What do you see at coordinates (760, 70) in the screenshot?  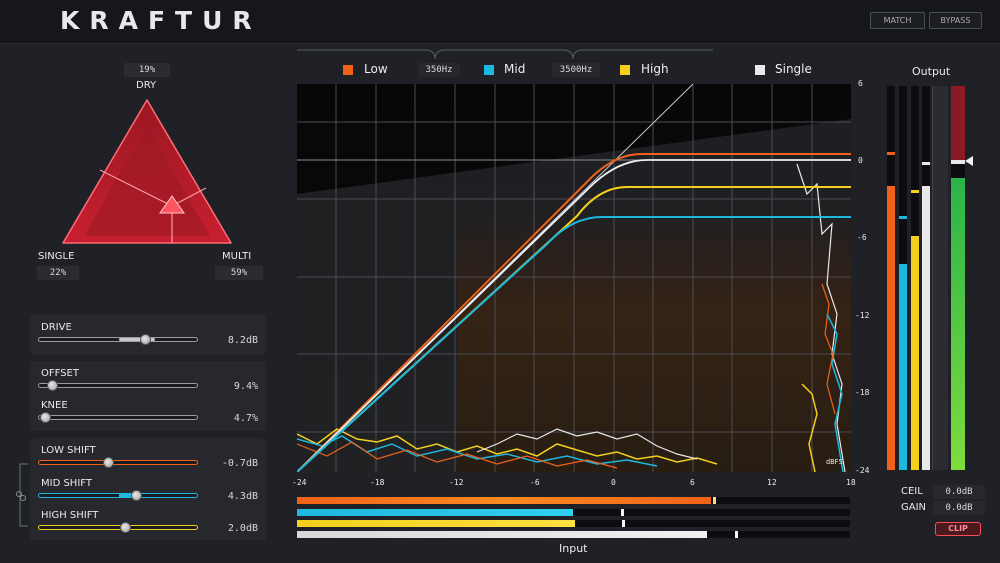 I see `single-band-swatch` at bounding box center [760, 70].